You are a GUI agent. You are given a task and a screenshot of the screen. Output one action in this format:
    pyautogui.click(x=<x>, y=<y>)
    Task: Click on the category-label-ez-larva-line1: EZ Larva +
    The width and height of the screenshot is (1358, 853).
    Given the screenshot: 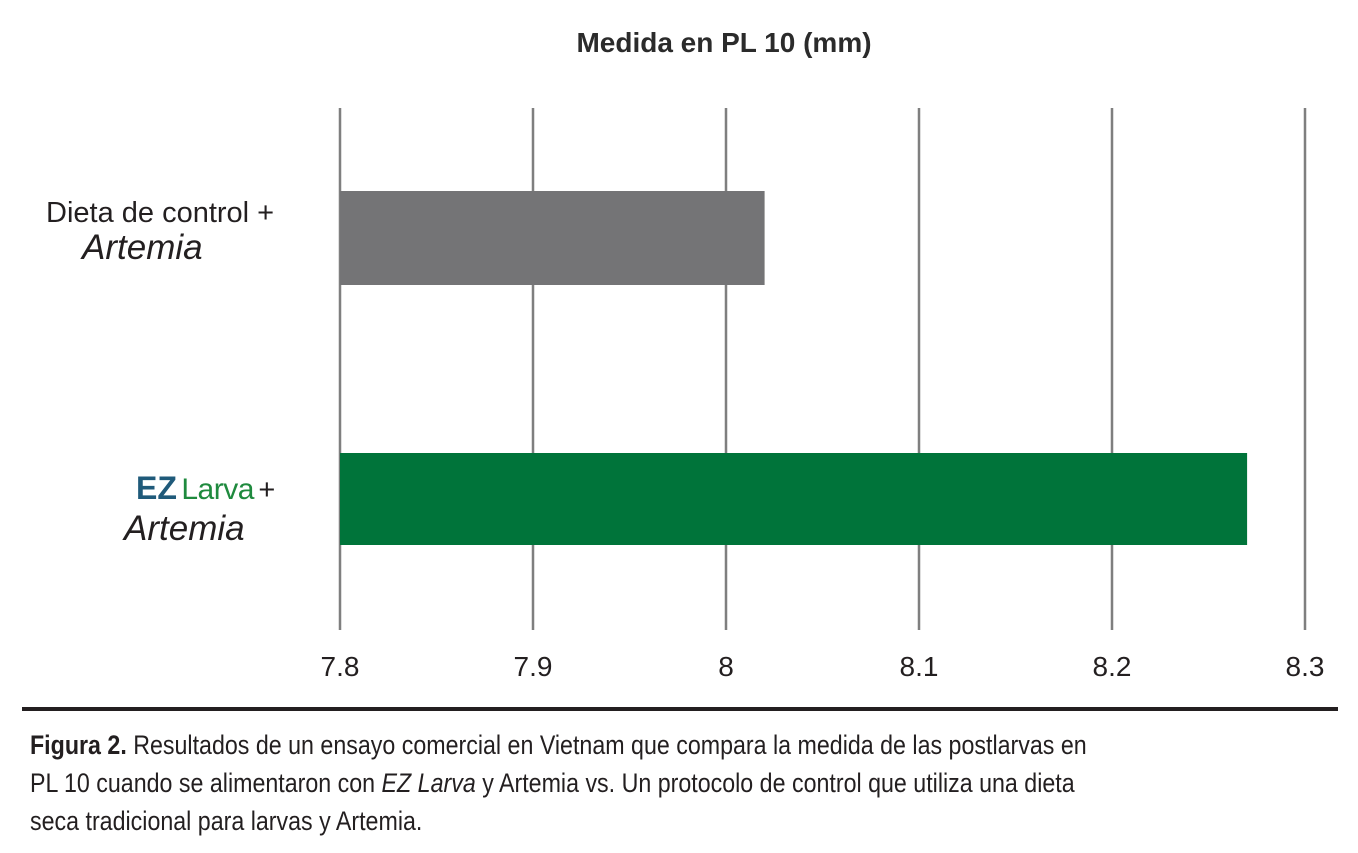 What is the action you would take?
    pyautogui.click(x=205, y=488)
    